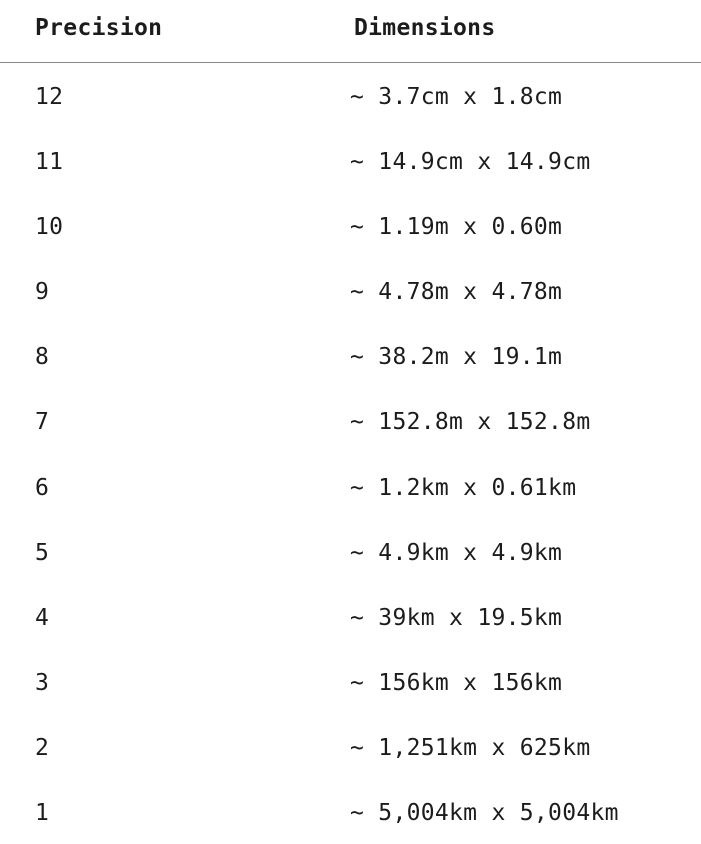 The width and height of the screenshot is (701, 844). I want to click on cell-precision: 12, so click(49, 97).